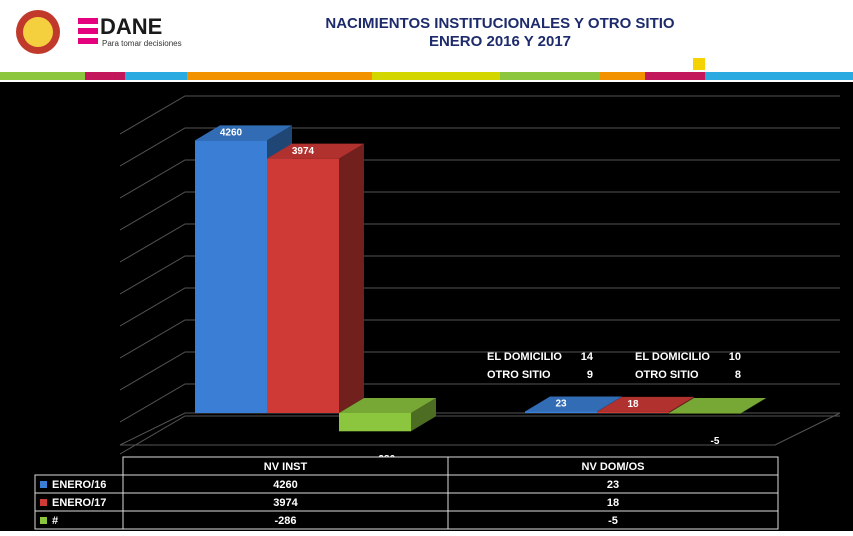  What do you see at coordinates (285, 521) in the screenshot?
I see `table-value: -286` at bounding box center [285, 521].